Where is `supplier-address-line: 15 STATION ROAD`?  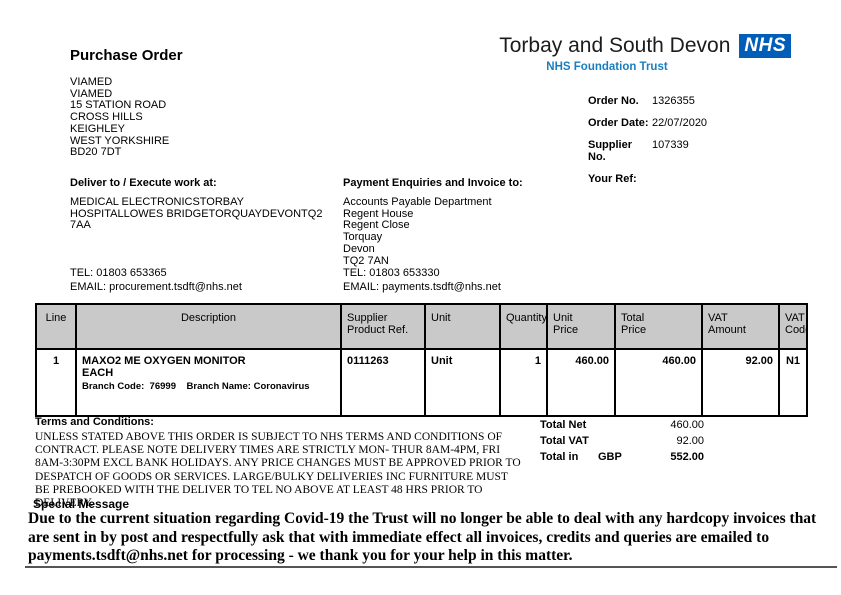 supplier-address-line: 15 STATION ROAD is located at coordinates (118, 105).